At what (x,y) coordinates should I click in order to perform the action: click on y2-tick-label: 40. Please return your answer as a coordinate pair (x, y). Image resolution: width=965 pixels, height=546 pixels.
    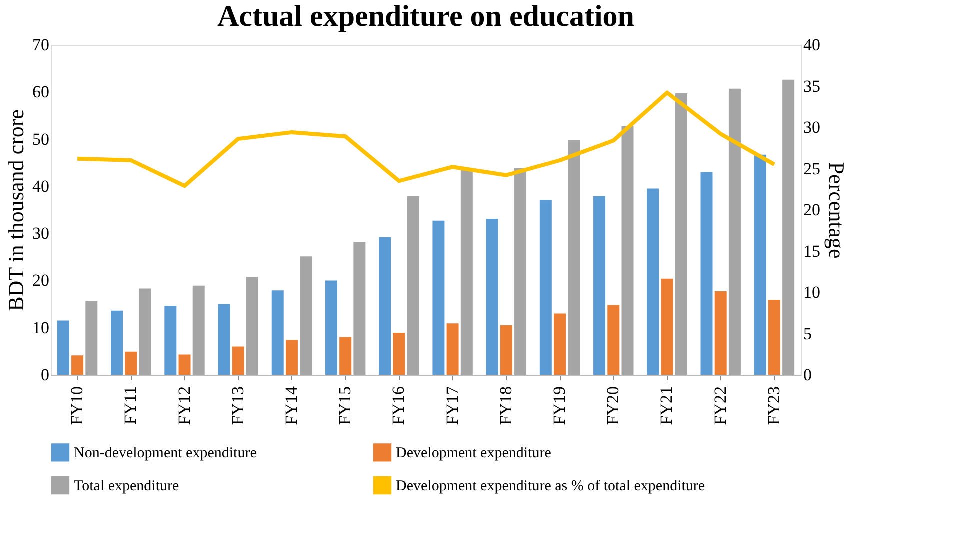
    Looking at the image, I should click on (812, 45).